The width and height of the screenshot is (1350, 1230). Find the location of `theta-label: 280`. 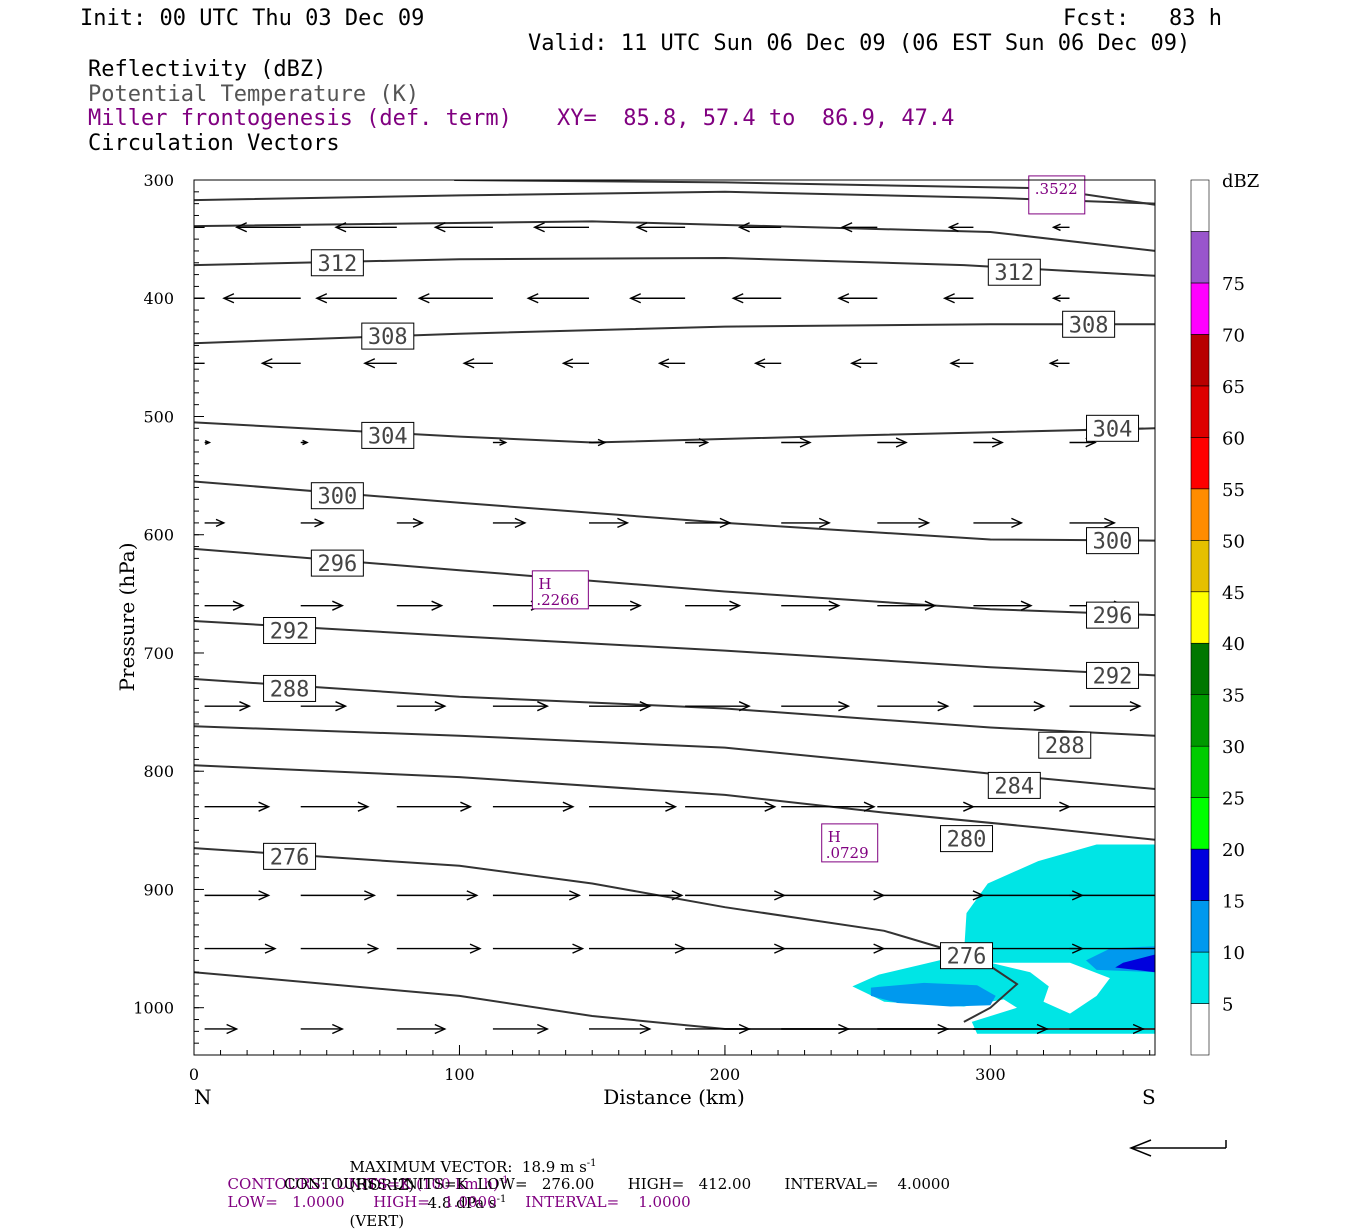

theta-label: 280 is located at coordinates (967, 840).